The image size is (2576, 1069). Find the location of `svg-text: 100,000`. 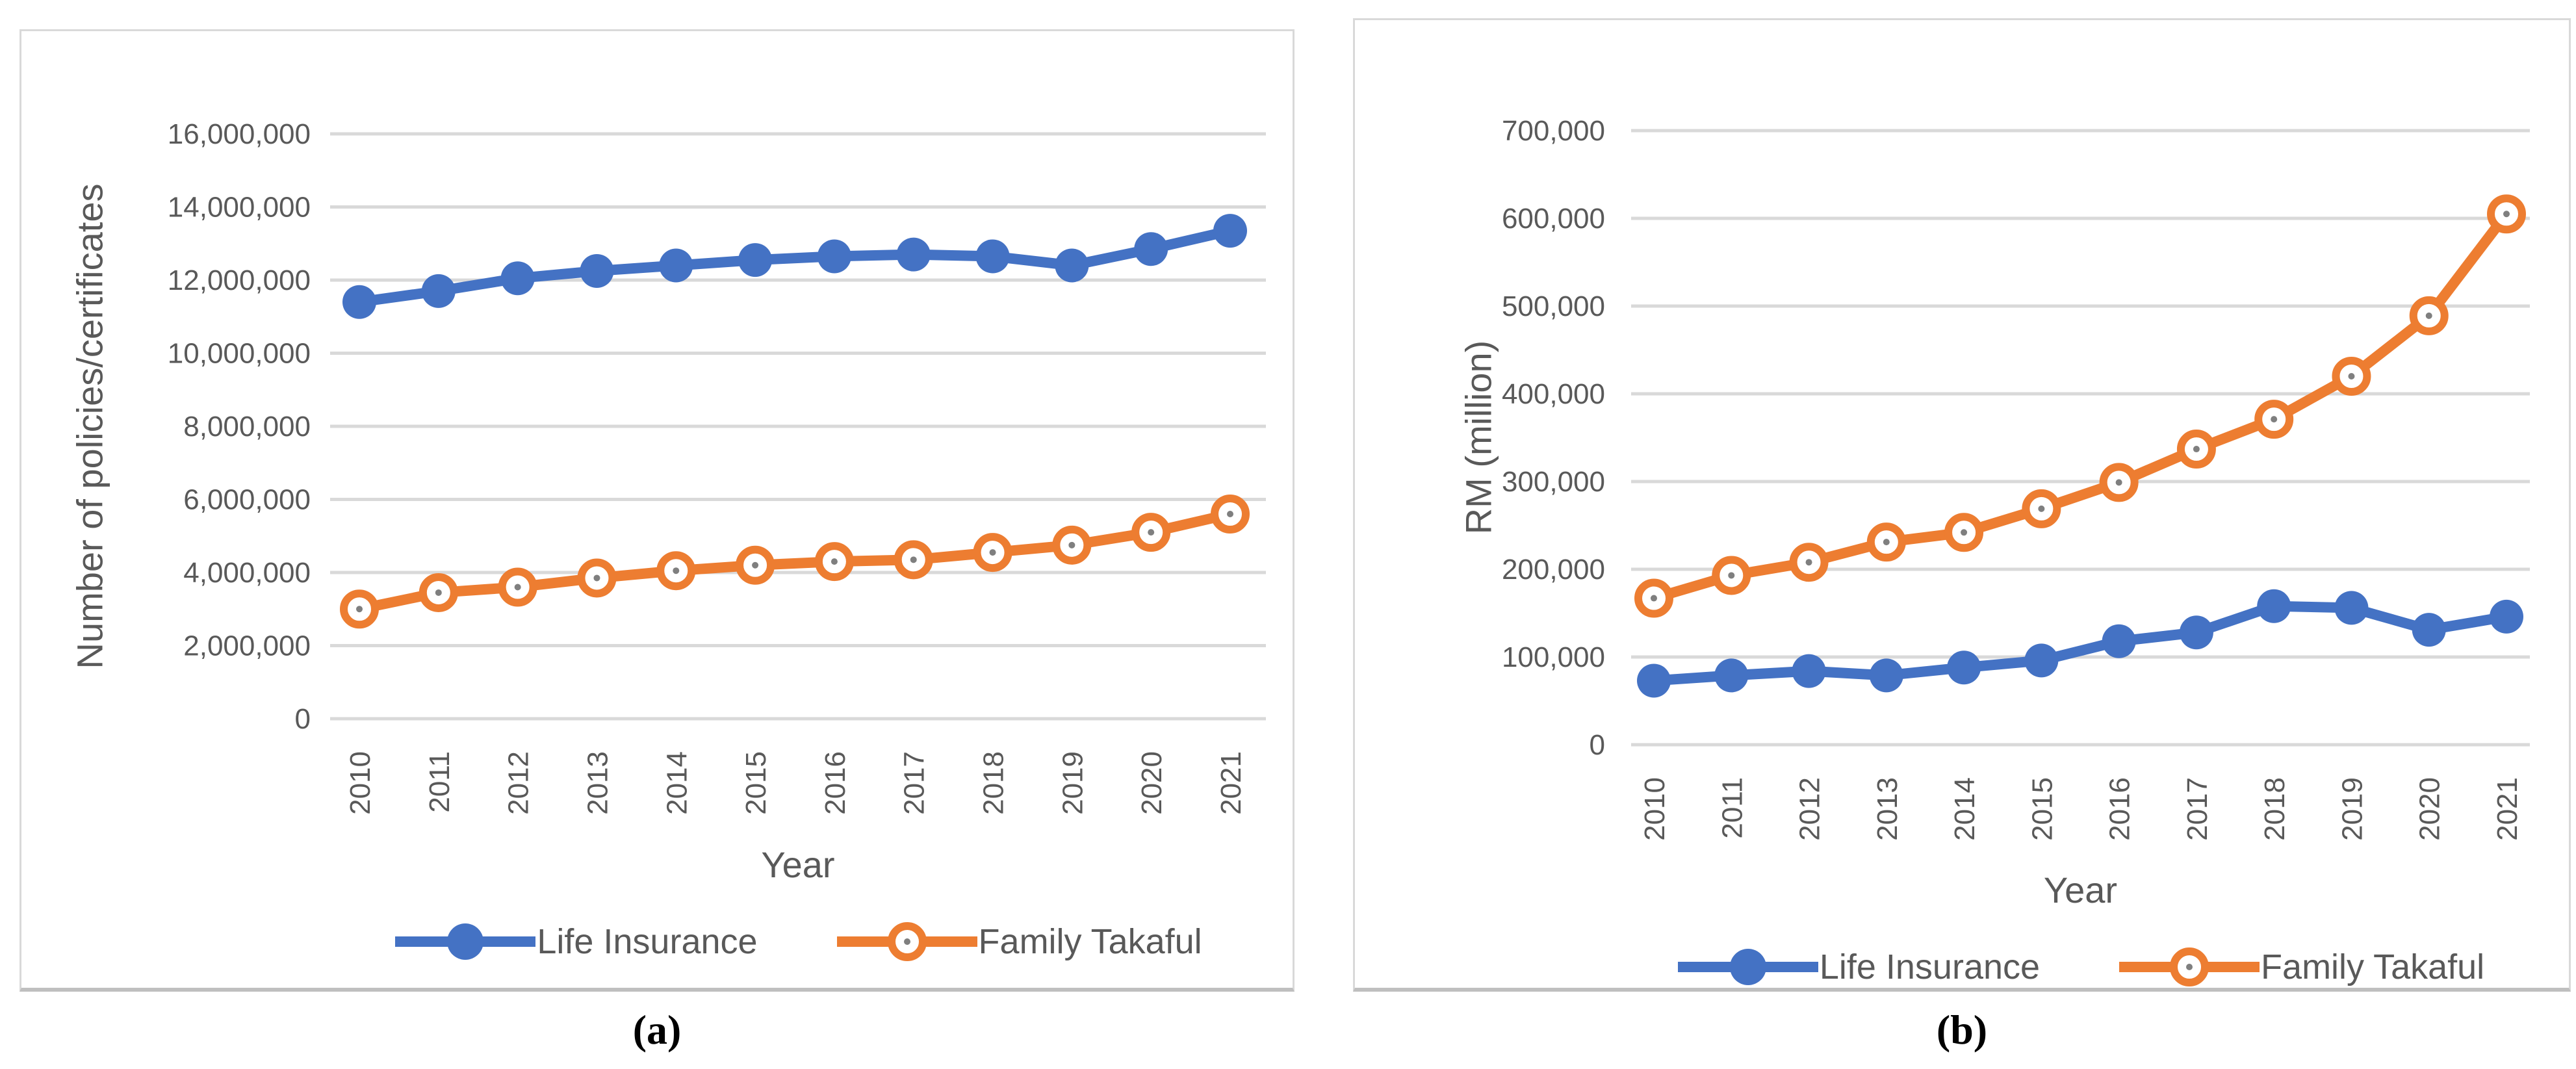

svg-text: 100,000 is located at coordinates (1554, 657).